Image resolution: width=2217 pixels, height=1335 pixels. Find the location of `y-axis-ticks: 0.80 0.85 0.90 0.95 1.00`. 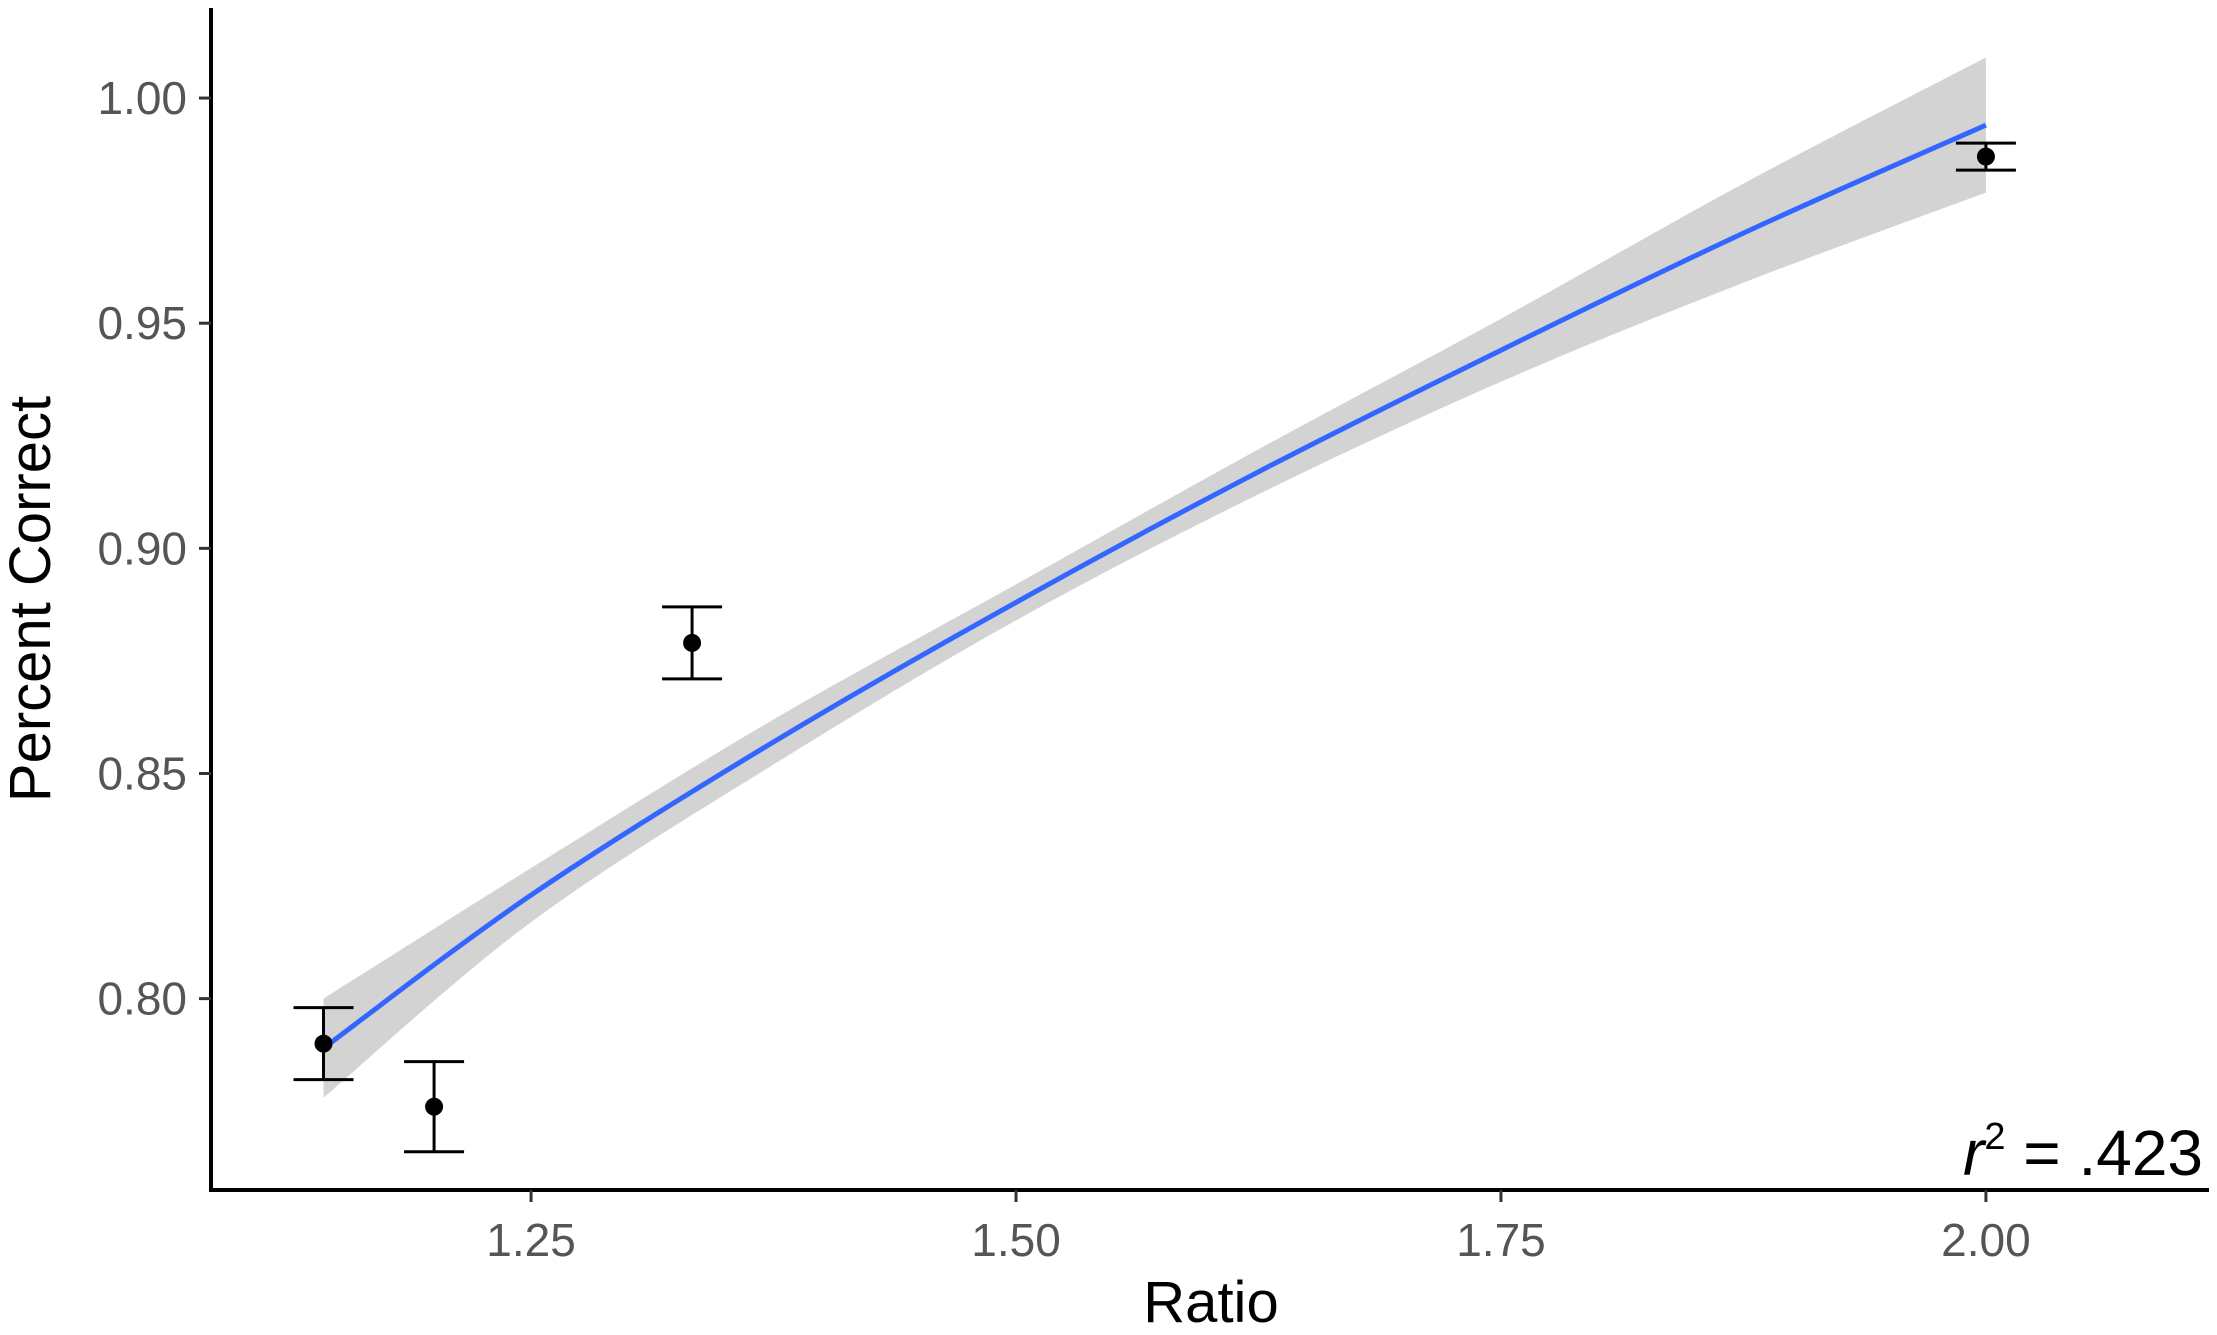

y-axis-ticks: 0.80 0.85 0.90 0.95 1.00 is located at coordinates (154, 548).